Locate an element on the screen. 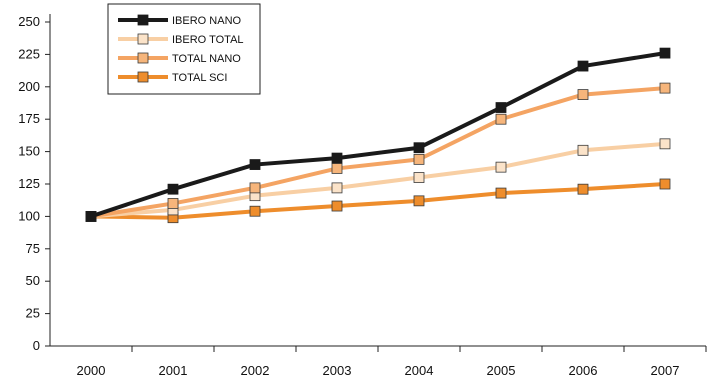 This screenshot has height=379, width=708. y-tick-label: 50 is located at coordinates (33, 280).